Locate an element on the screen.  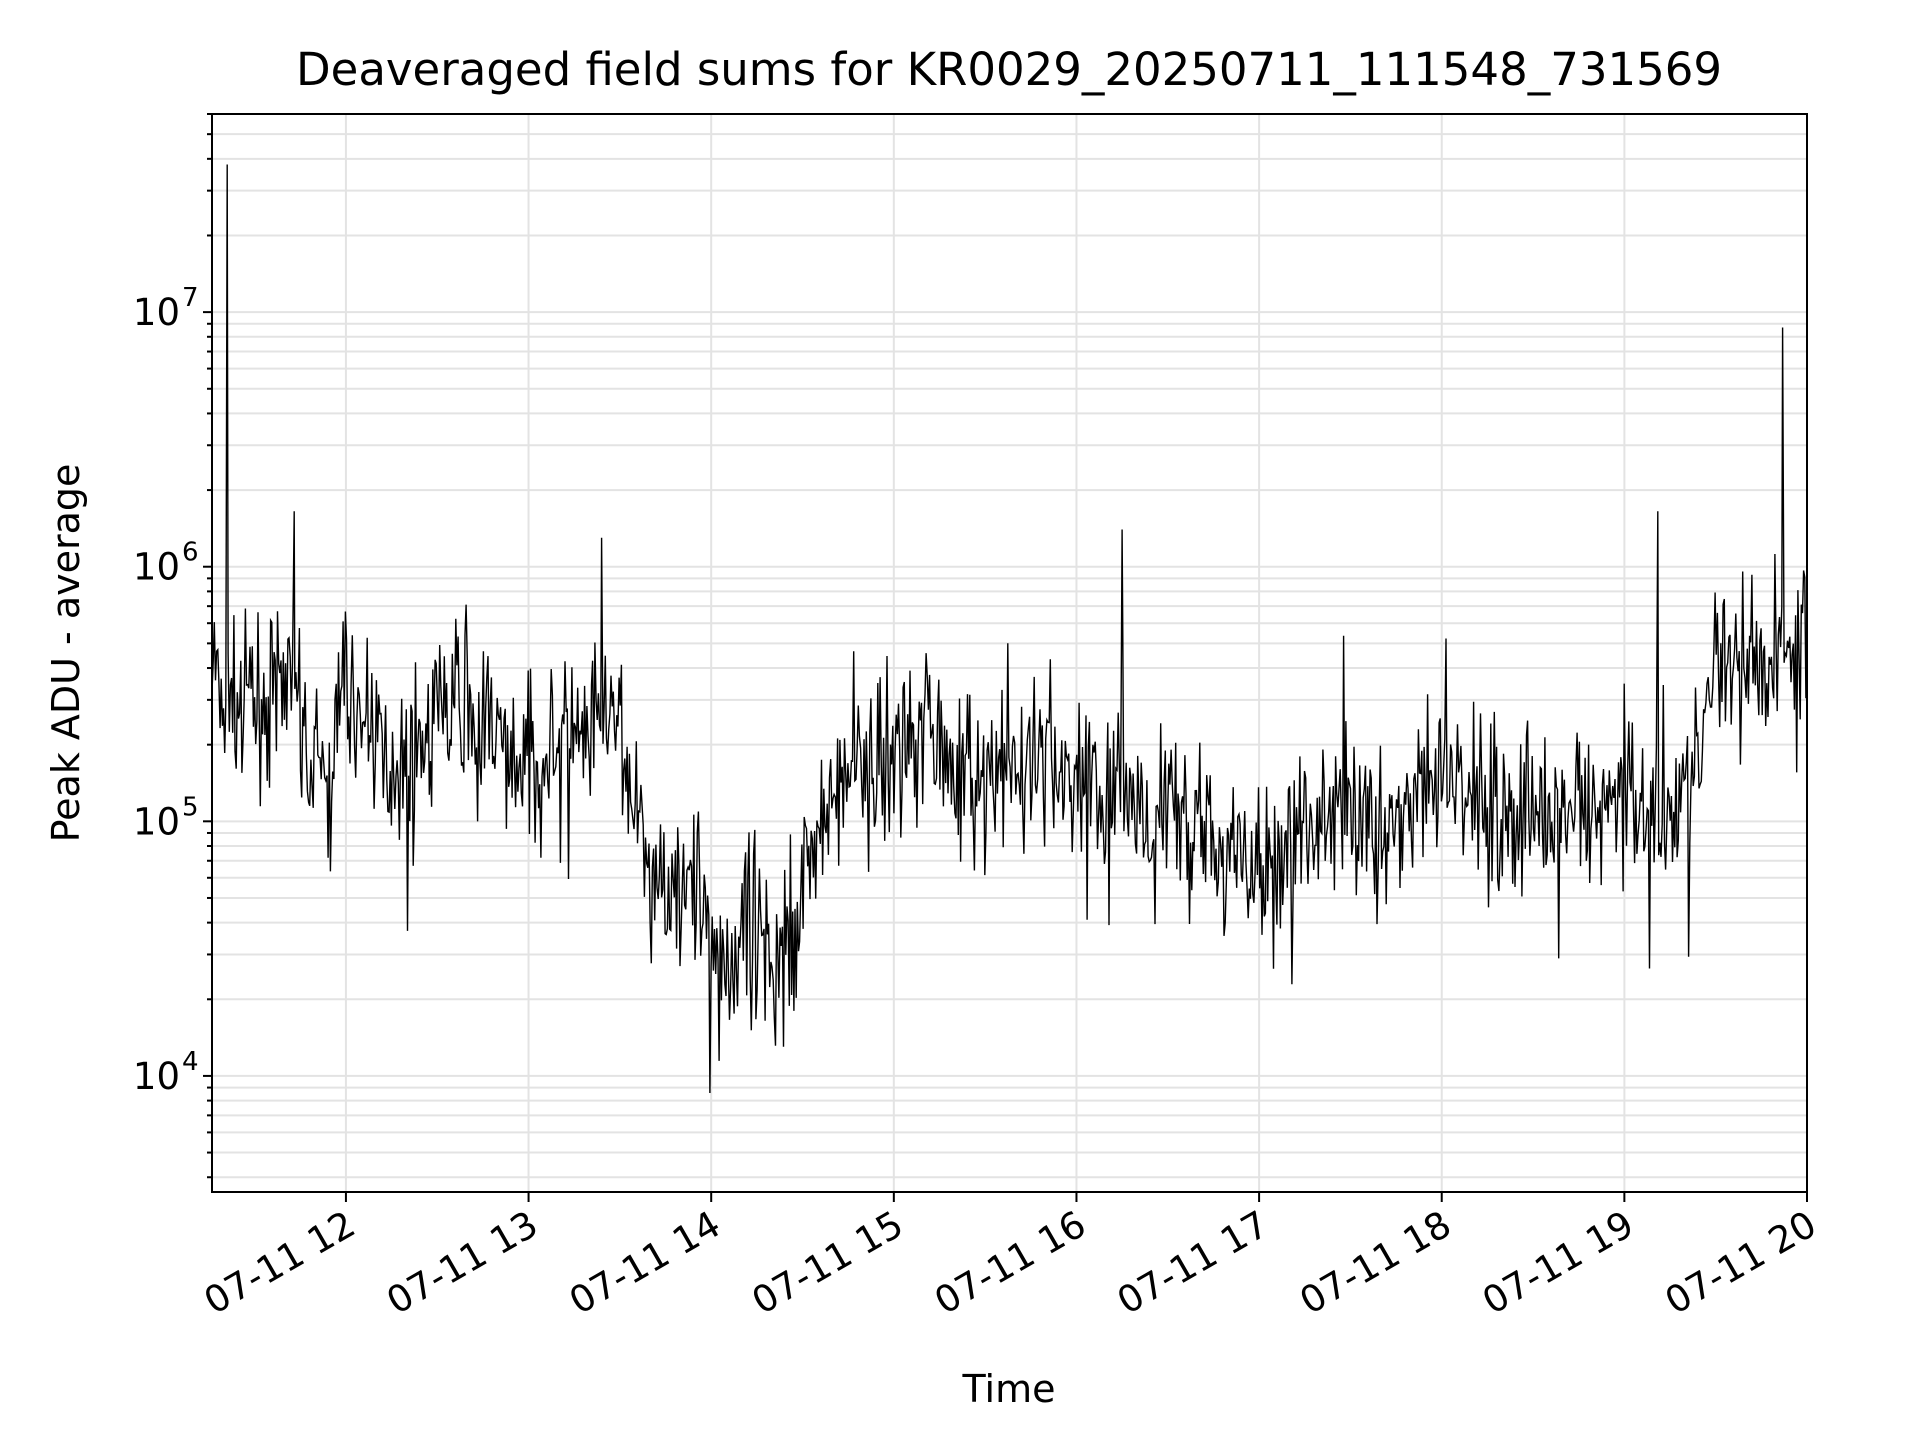
y-tick-exponent: 6 is located at coordinates (190, 553).